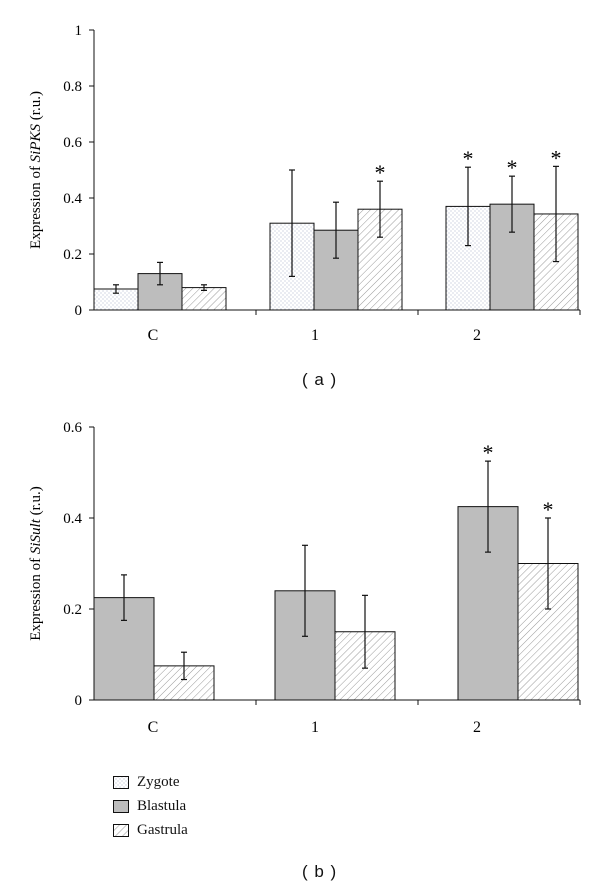  Describe the element at coordinates (36, 142) in the screenshot. I see `y-axis-label-gene: SiPKS` at that location.